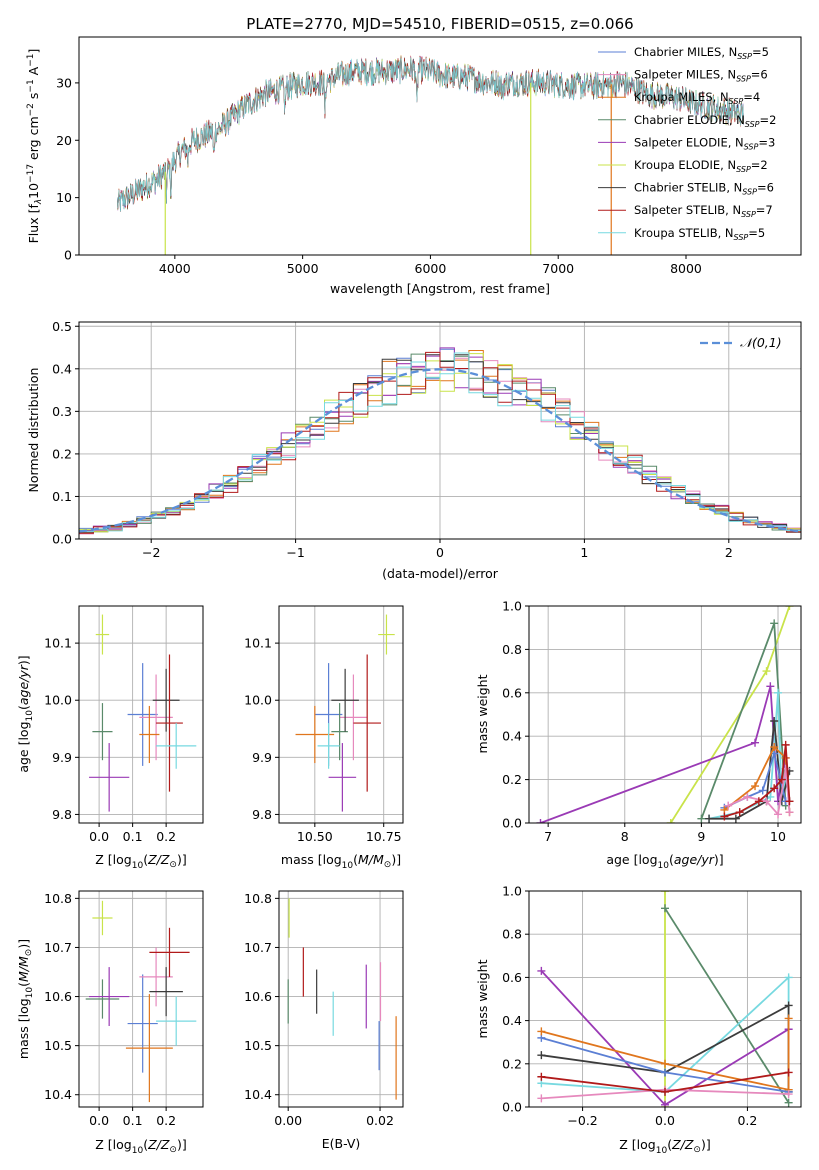 This screenshot has width=819, height=1170. Describe the element at coordinates (440, 288) in the screenshot. I see `x-axis-label: wavelength [Angstrom, rest frame]` at that location.